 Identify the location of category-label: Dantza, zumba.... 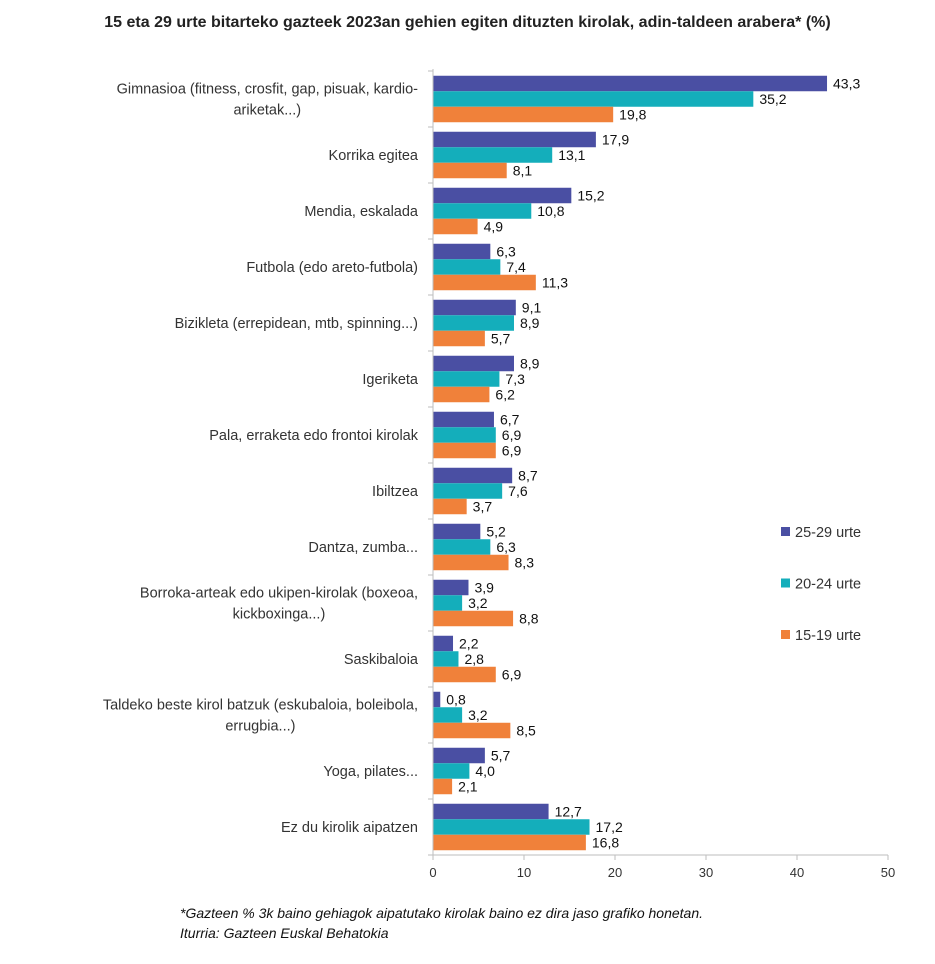
(363, 548).